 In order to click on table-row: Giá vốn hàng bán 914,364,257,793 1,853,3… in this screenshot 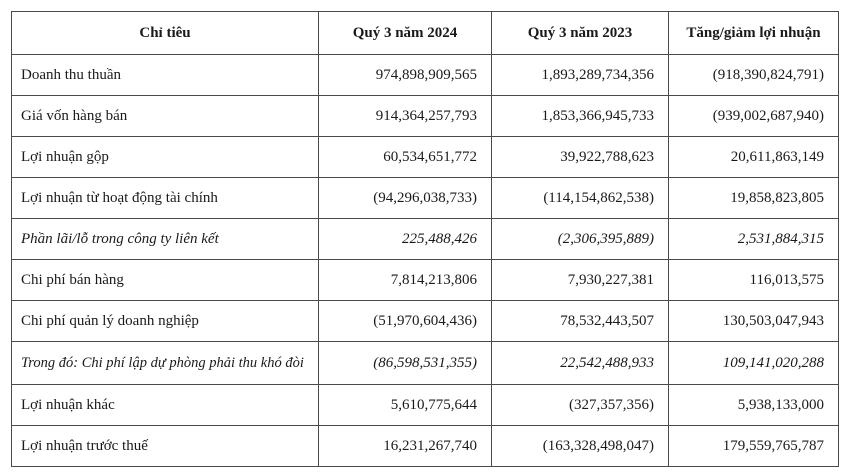, I will do `click(425, 116)`.